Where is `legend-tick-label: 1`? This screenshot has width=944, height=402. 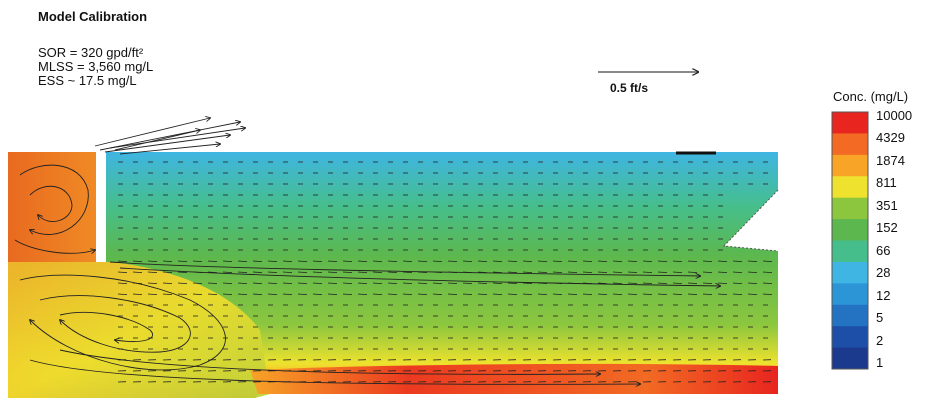
legend-tick-label: 1 is located at coordinates (879, 363).